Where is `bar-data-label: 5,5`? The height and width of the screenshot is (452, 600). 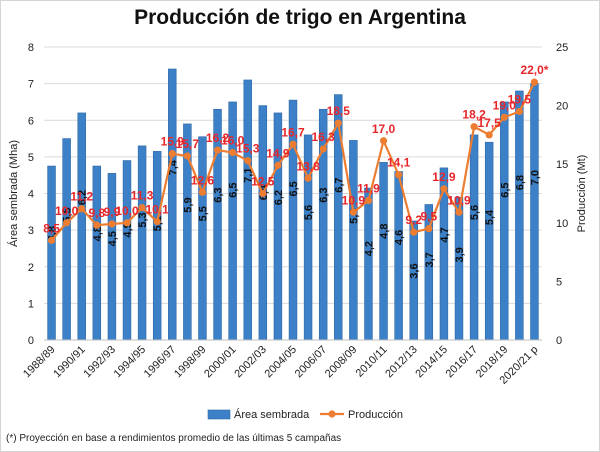 bar-data-label: 5,5 is located at coordinates (203, 213).